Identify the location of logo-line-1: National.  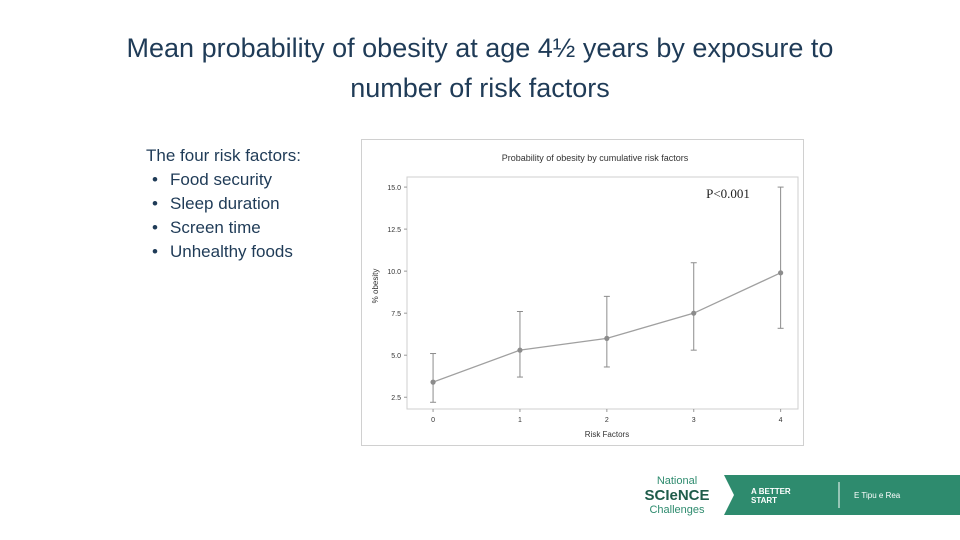
(677, 481).